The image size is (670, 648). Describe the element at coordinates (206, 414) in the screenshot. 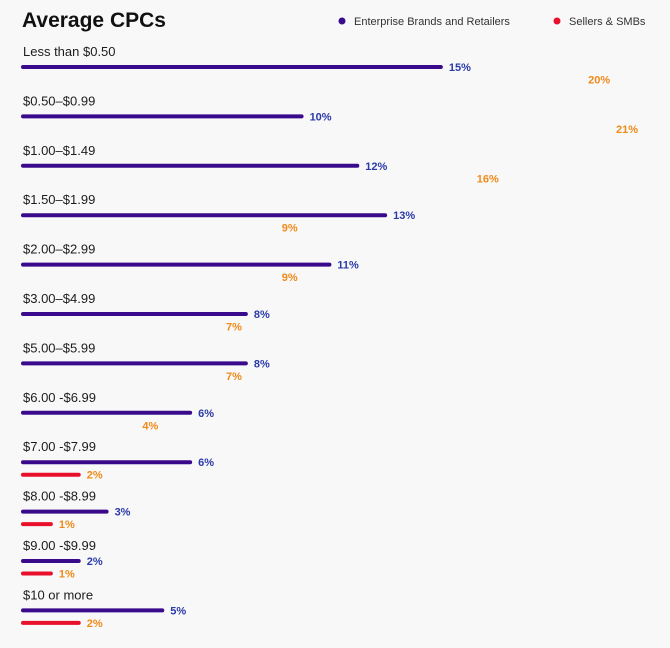

I see `value-label-enterprise-range-8: 6%` at that location.